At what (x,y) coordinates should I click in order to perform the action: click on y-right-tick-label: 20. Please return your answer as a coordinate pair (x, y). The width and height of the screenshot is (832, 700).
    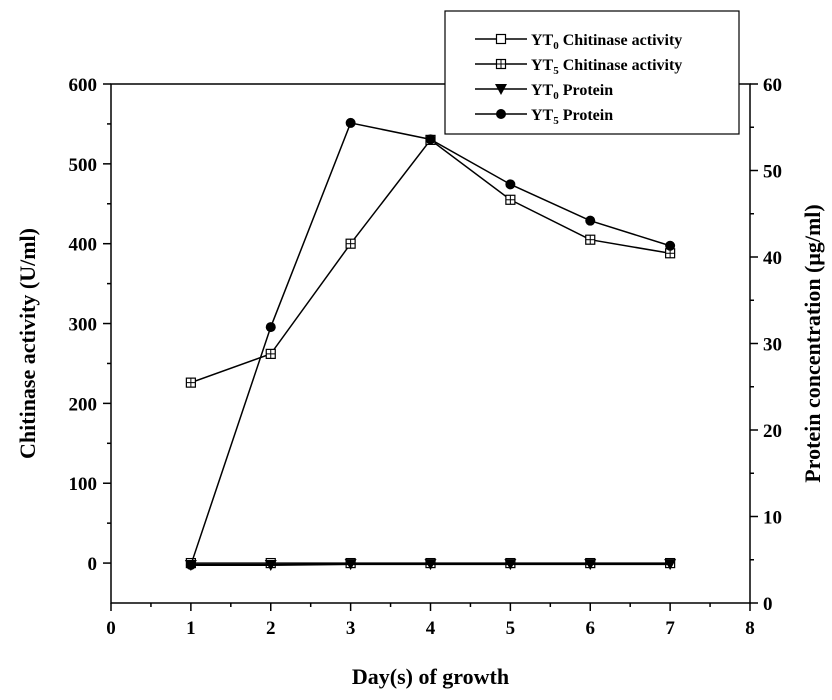
    Looking at the image, I should click on (772, 431).